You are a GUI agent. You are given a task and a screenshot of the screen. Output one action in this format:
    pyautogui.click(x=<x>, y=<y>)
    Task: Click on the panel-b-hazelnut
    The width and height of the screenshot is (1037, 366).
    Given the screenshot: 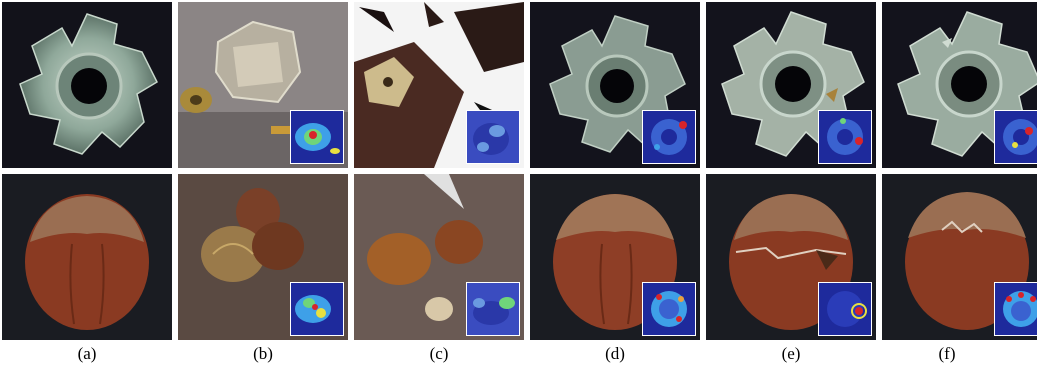 What is the action you would take?
    pyautogui.click(x=263, y=257)
    